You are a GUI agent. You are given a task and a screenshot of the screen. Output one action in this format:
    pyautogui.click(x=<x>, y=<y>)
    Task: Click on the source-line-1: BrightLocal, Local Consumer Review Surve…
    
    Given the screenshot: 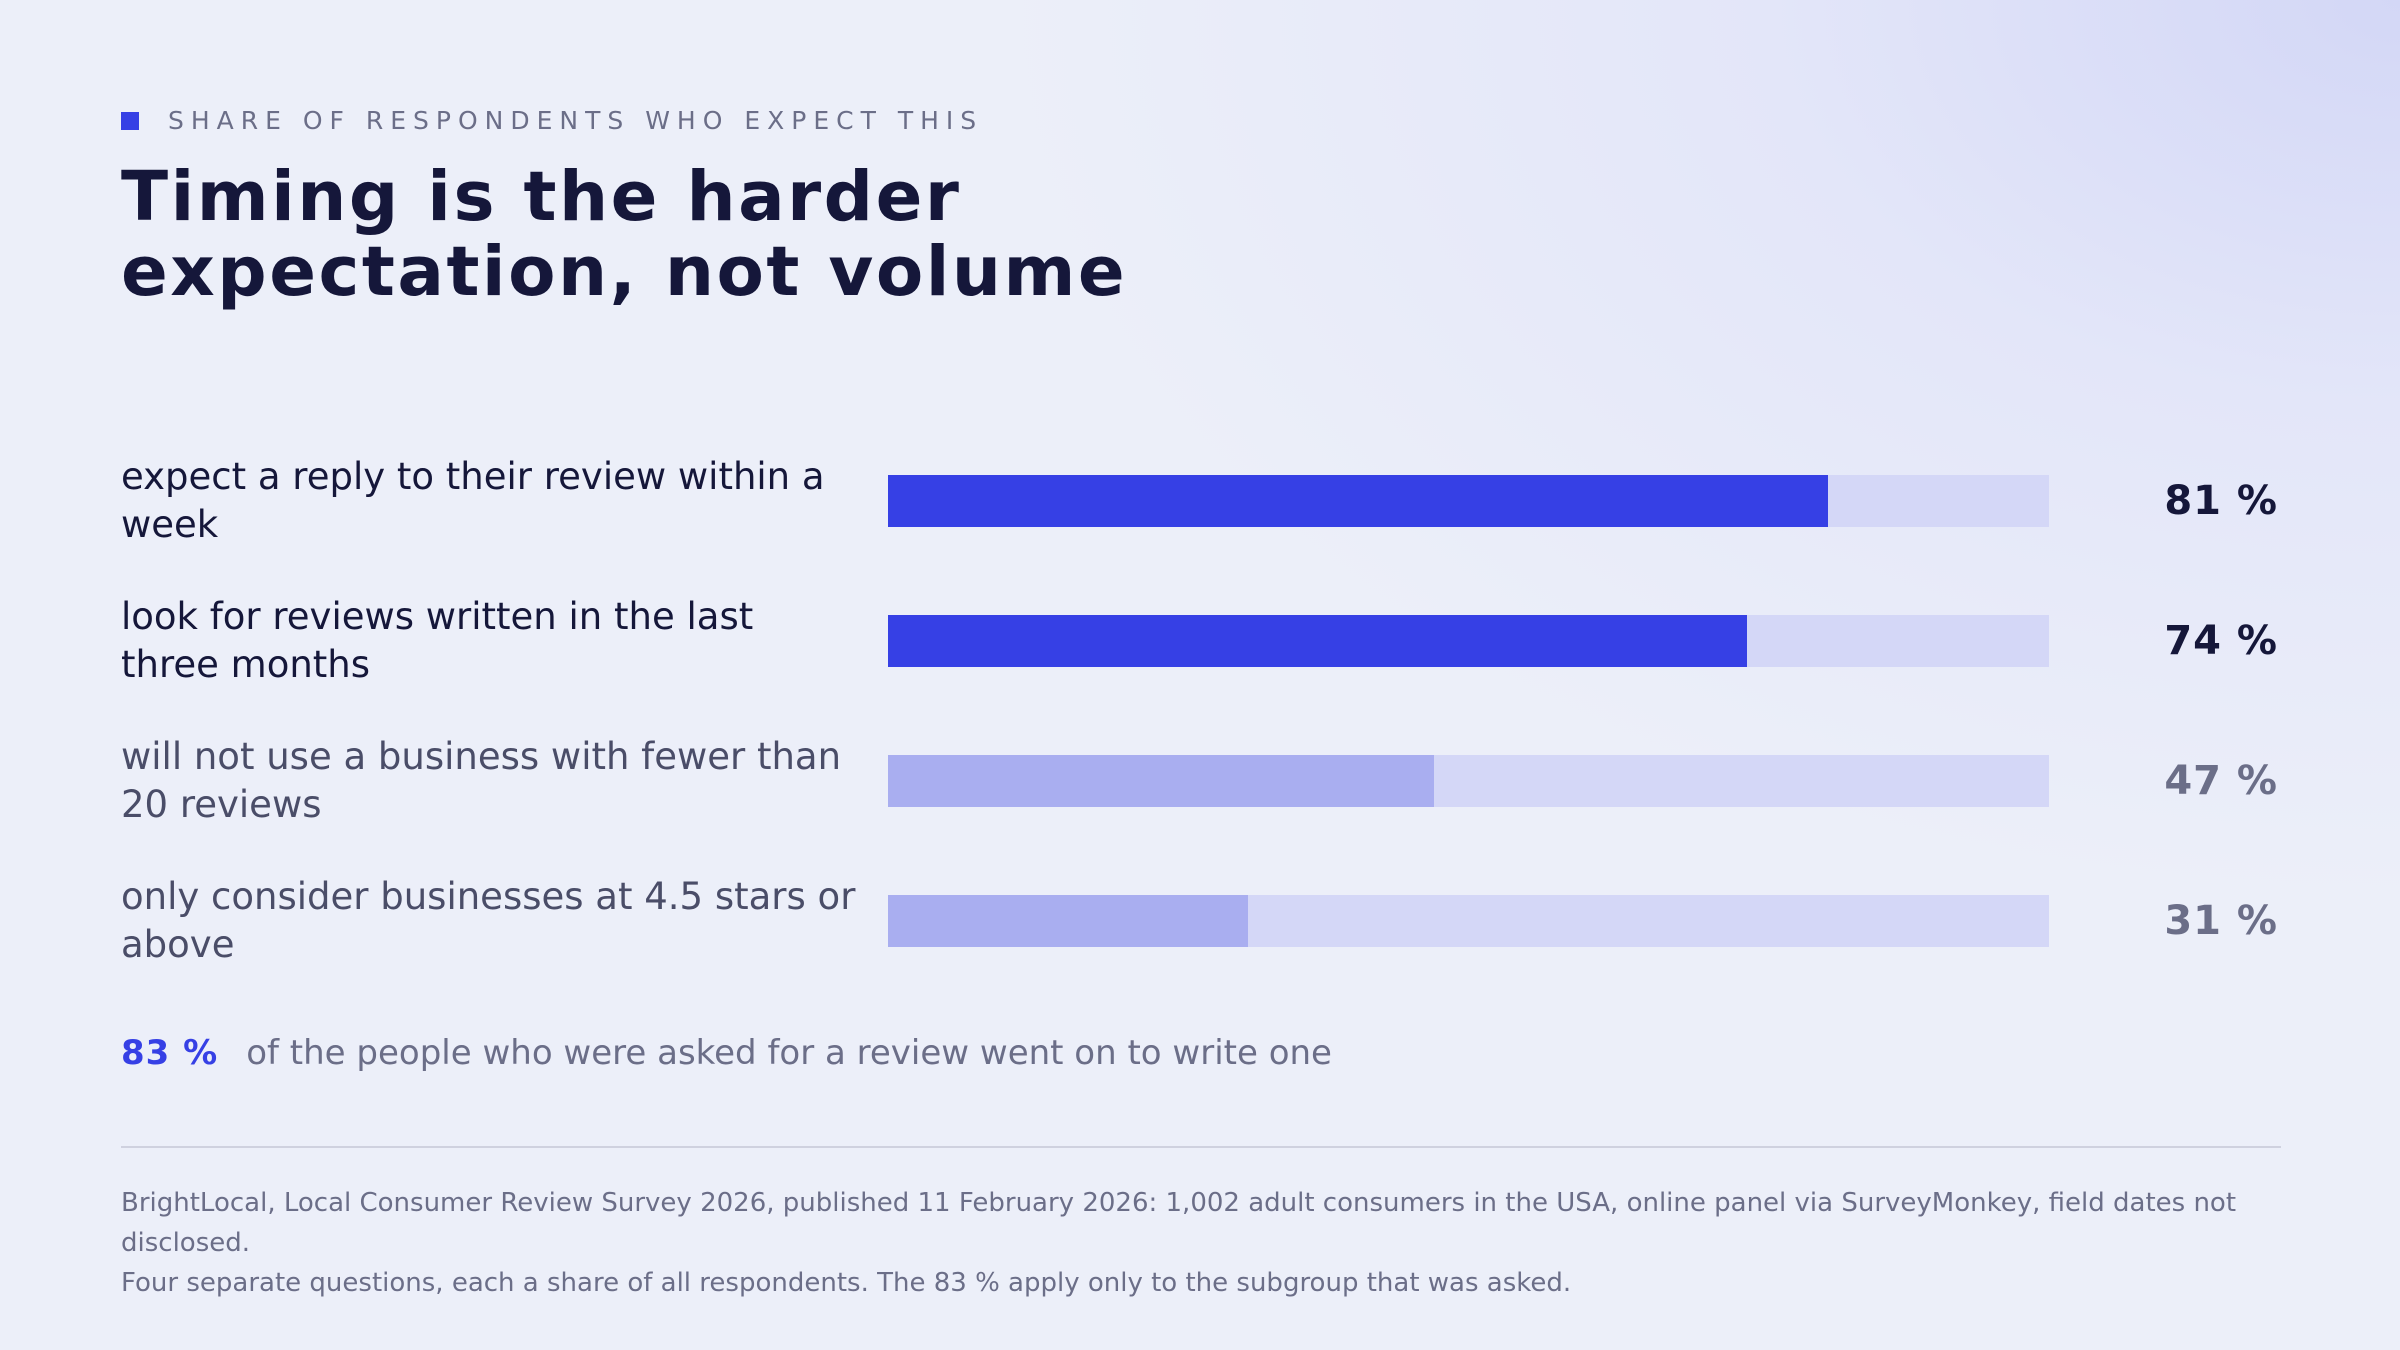 What is the action you would take?
    pyautogui.click(x=1179, y=1223)
    